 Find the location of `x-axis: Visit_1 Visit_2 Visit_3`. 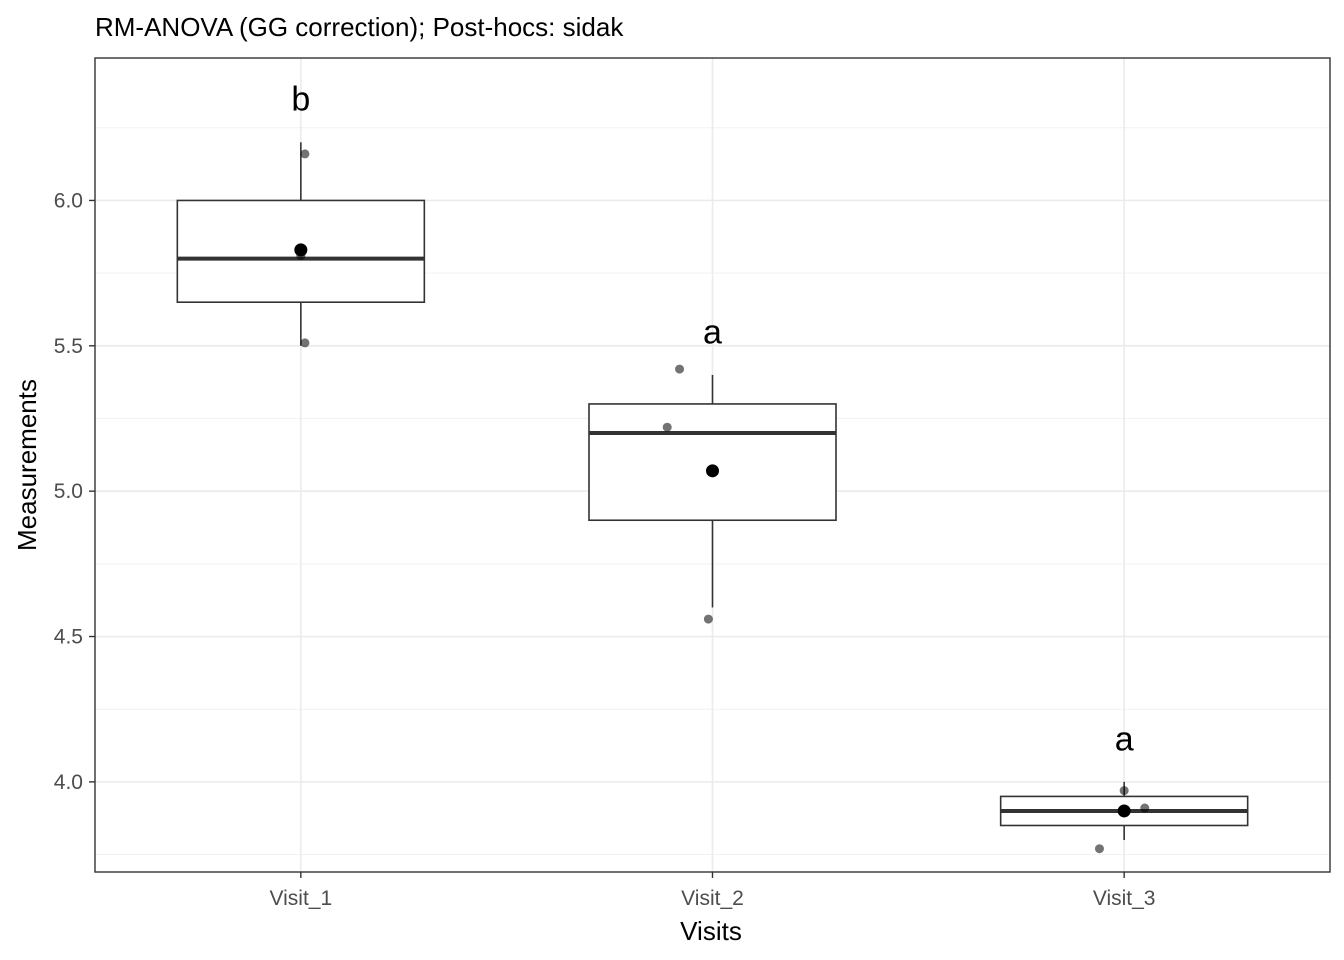

x-axis: Visit_1 Visit_2 Visit_3 is located at coordinates (713, 891).